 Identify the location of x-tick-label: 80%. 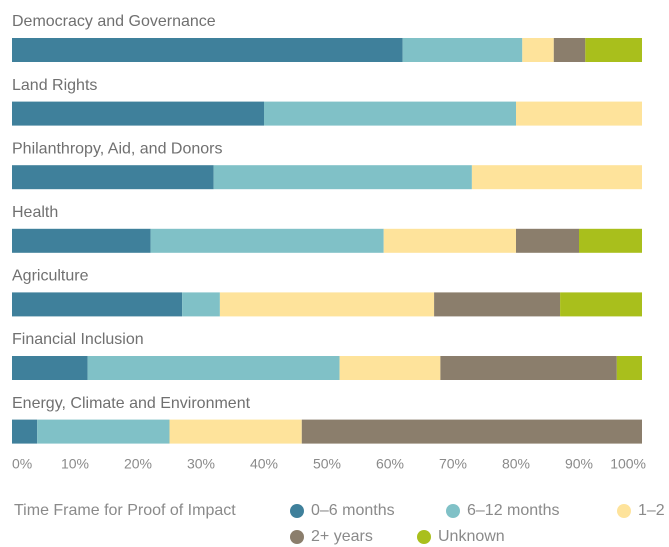
(516, 464).